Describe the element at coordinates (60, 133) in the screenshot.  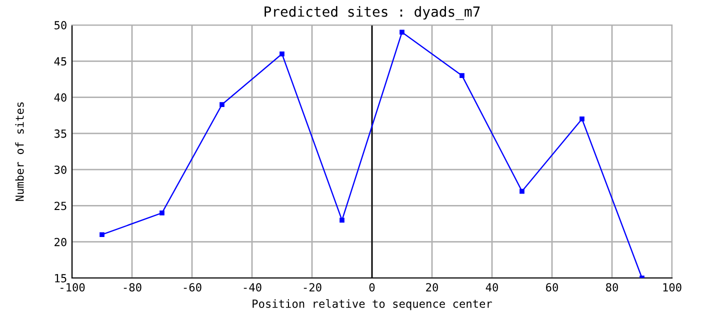
I see `y-tick-label: 35` at that location.